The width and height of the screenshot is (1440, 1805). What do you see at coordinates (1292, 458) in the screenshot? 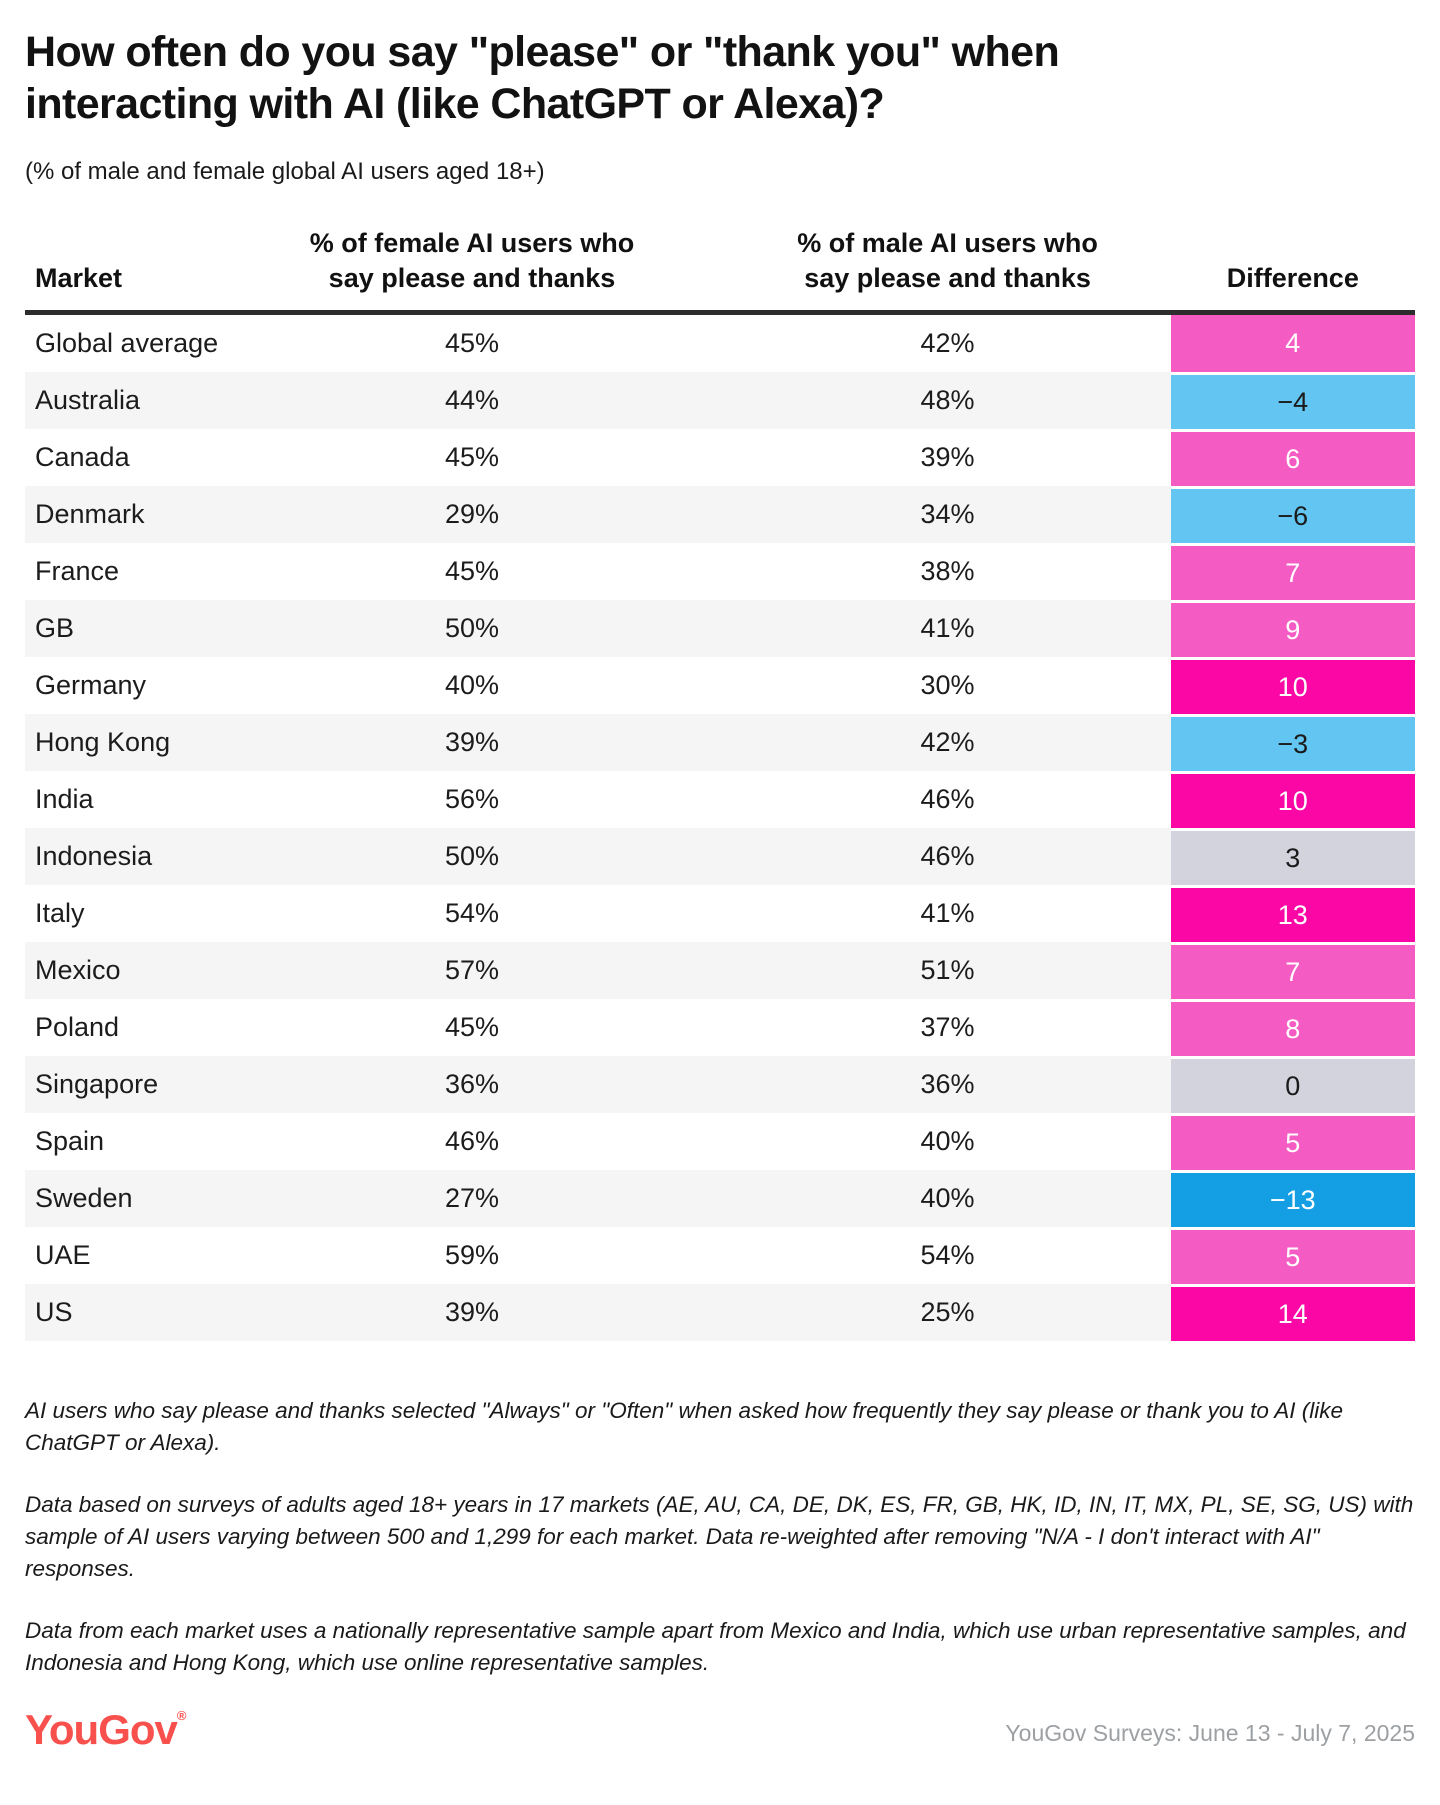
I see `difference-cell: 6` at bounding box center [1292, 458].